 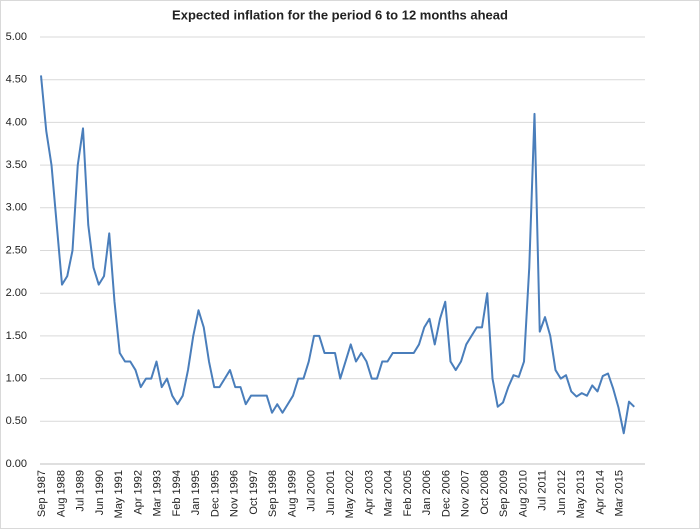 I want to click on y-tick-label: 5.00, so click(x=16, y=37).